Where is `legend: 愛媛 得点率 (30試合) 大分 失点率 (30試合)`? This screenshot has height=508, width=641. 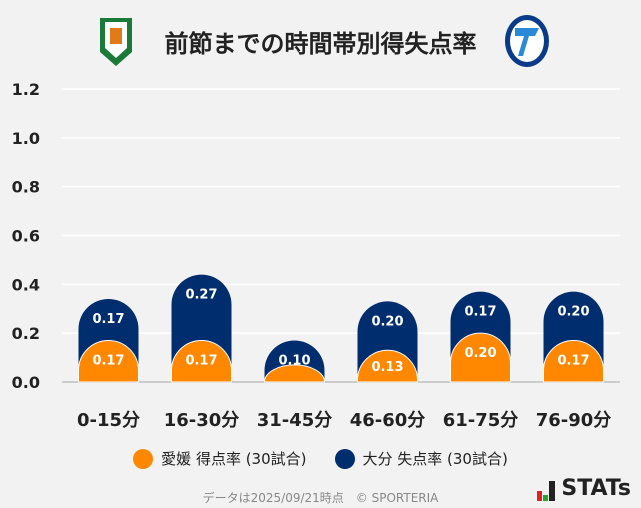
legend: 愛媛 得点率 (30試合) 大分 失点率 (30試合) is located at coordinates (320, 458).